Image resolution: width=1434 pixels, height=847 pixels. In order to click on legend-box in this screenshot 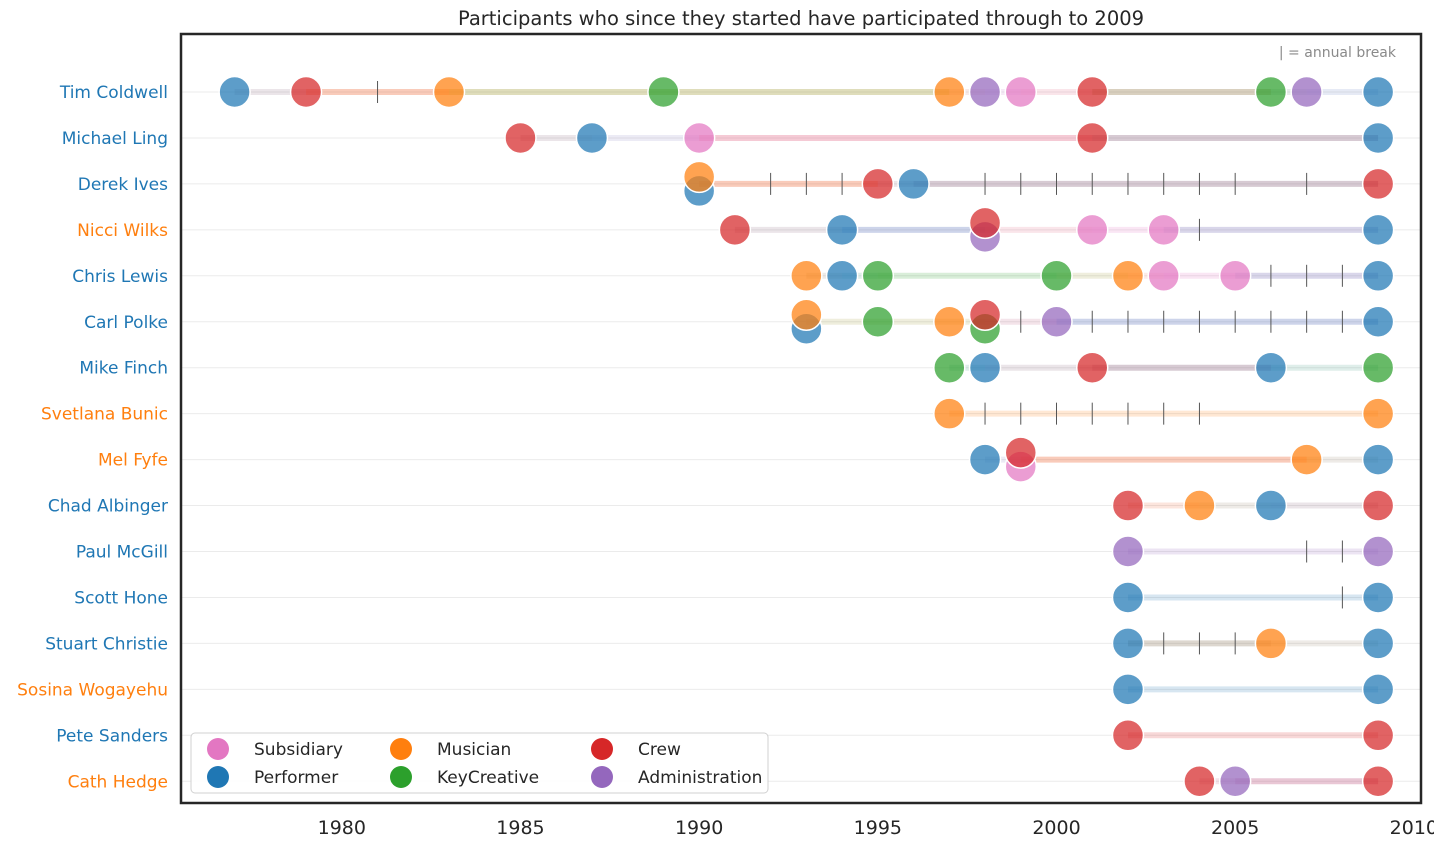, I will do `click(479, 763)`.